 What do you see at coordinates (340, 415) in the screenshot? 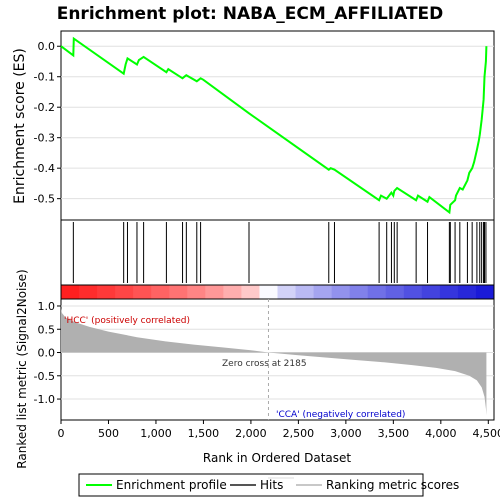
I see `negative-label: 'CCA' (negatively correlated)` at bounding box center [340, 415].